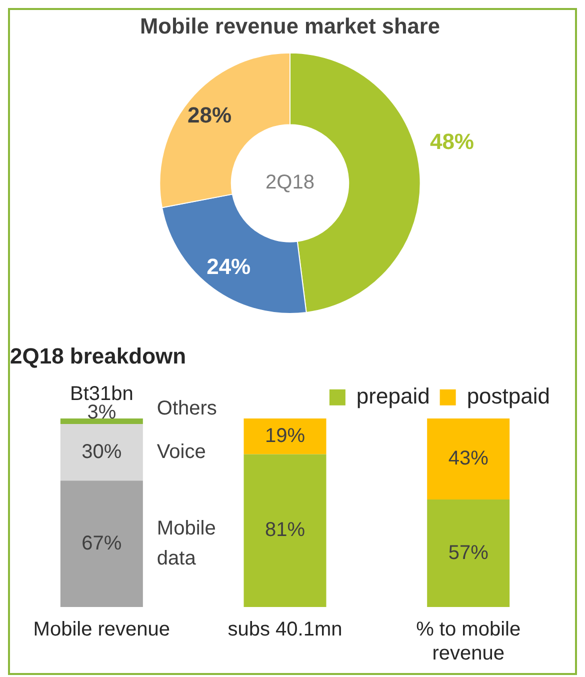 This screenshot has width=585, height=677. What do you see at coordinates (181, 451) in the screenshot?
I see `series-label: Voice` at bounding box center [181, 451].